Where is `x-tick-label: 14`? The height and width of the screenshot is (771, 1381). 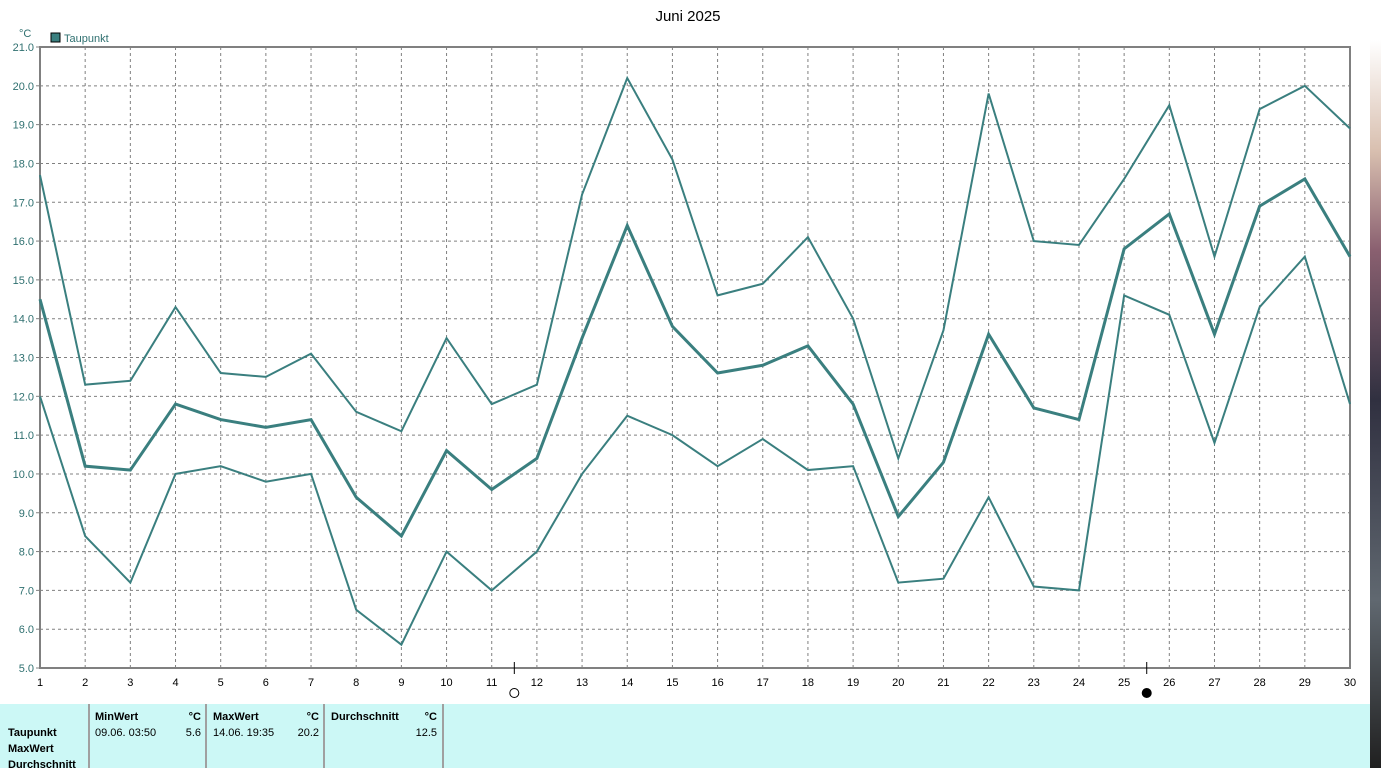
x-tick-label: 14 is located at coordinates (627, 683).